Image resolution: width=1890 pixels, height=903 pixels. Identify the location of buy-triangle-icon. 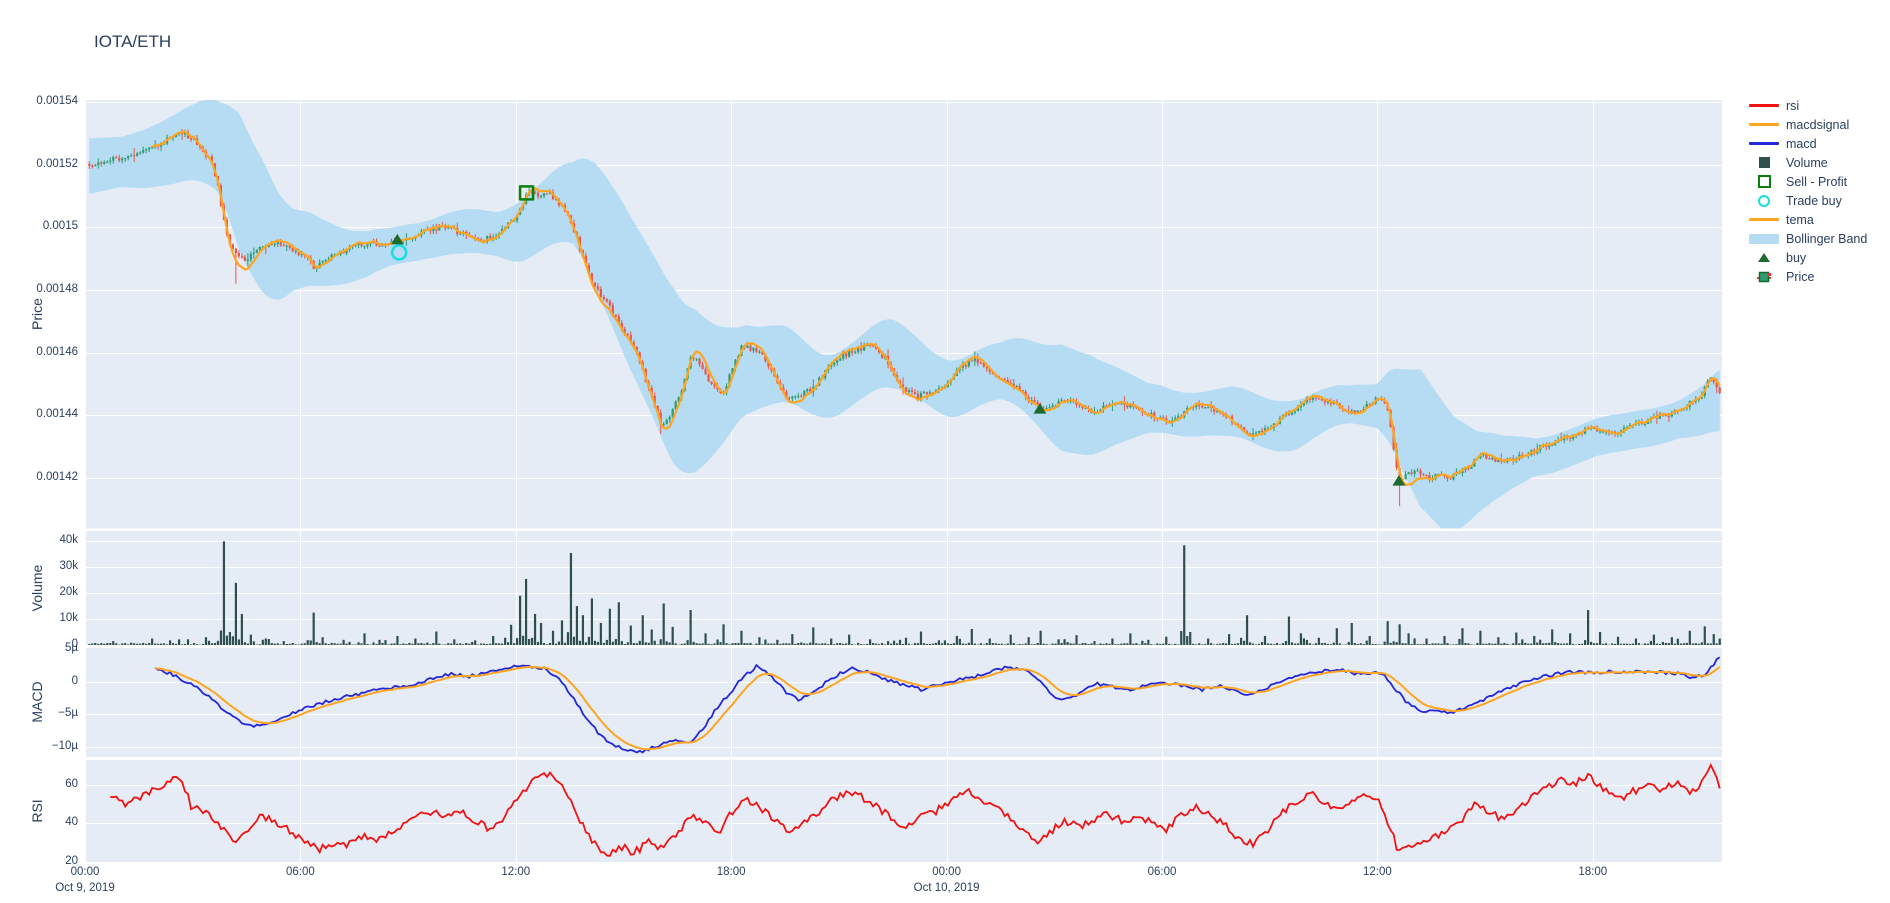
(1764, 257).